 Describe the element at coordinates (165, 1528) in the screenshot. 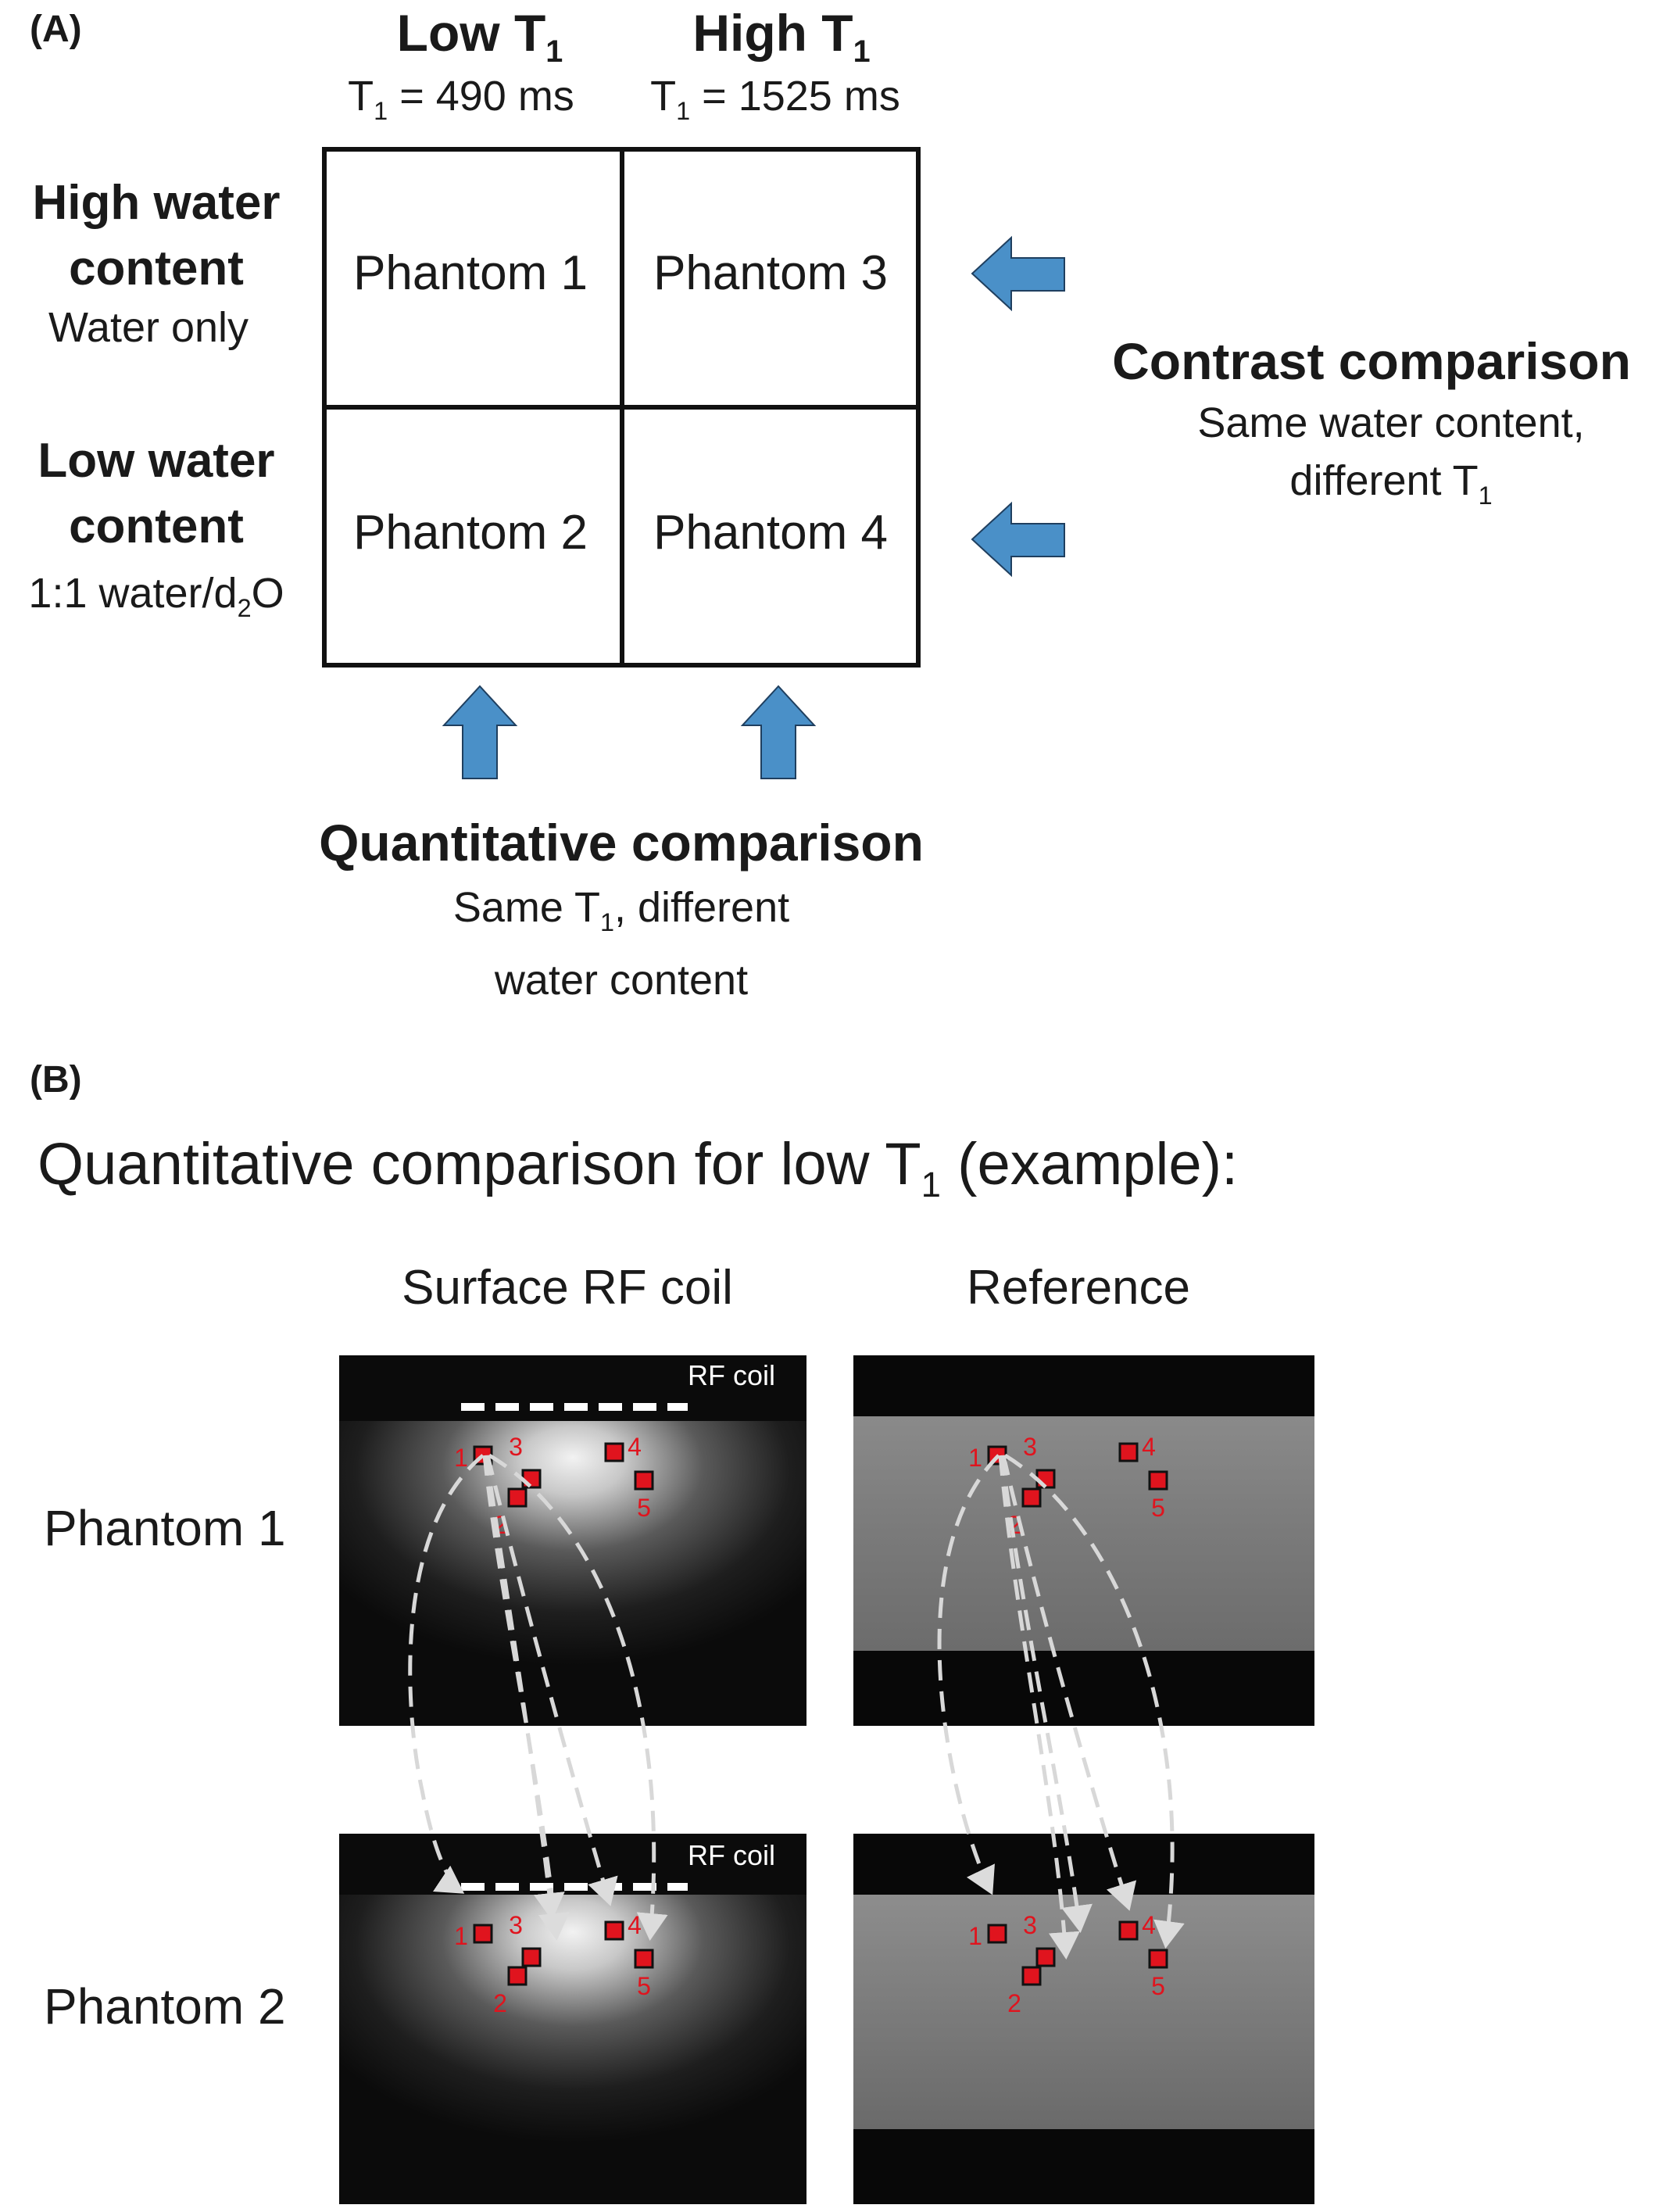

I see `row-label-phantom-1: Phantom 1` at that location.